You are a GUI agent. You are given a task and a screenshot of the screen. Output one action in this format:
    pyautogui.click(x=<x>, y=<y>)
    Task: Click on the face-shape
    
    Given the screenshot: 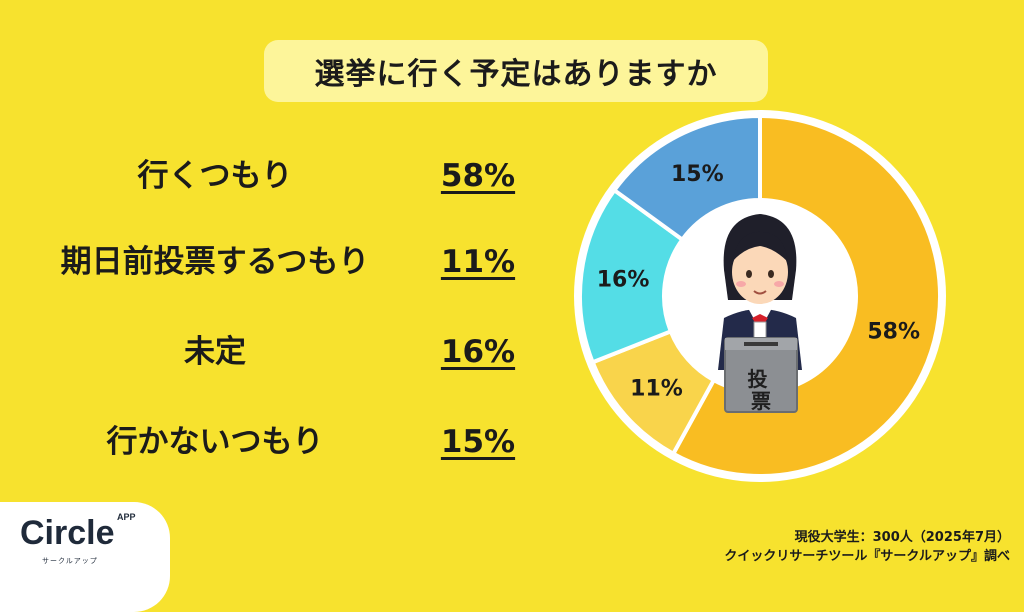 What is the action you would take?
    pyautogui.click(x=760, y=272)
    